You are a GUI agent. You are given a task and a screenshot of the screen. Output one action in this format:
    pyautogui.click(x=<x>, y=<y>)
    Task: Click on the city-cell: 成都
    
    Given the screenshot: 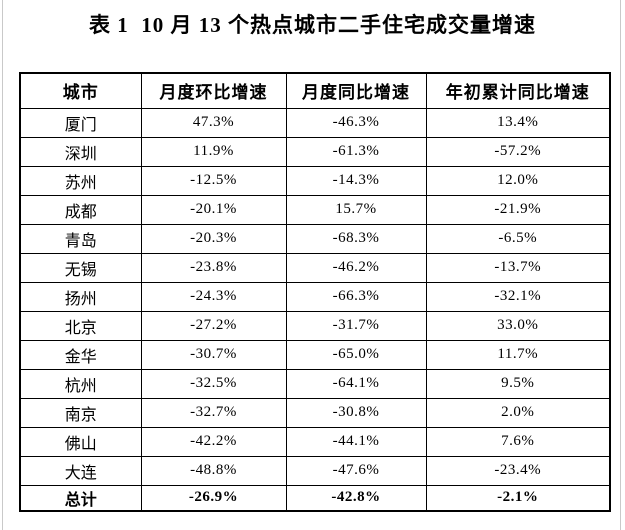 What is the action you would take?
    pyautogui.click(x=80, y=209)
    